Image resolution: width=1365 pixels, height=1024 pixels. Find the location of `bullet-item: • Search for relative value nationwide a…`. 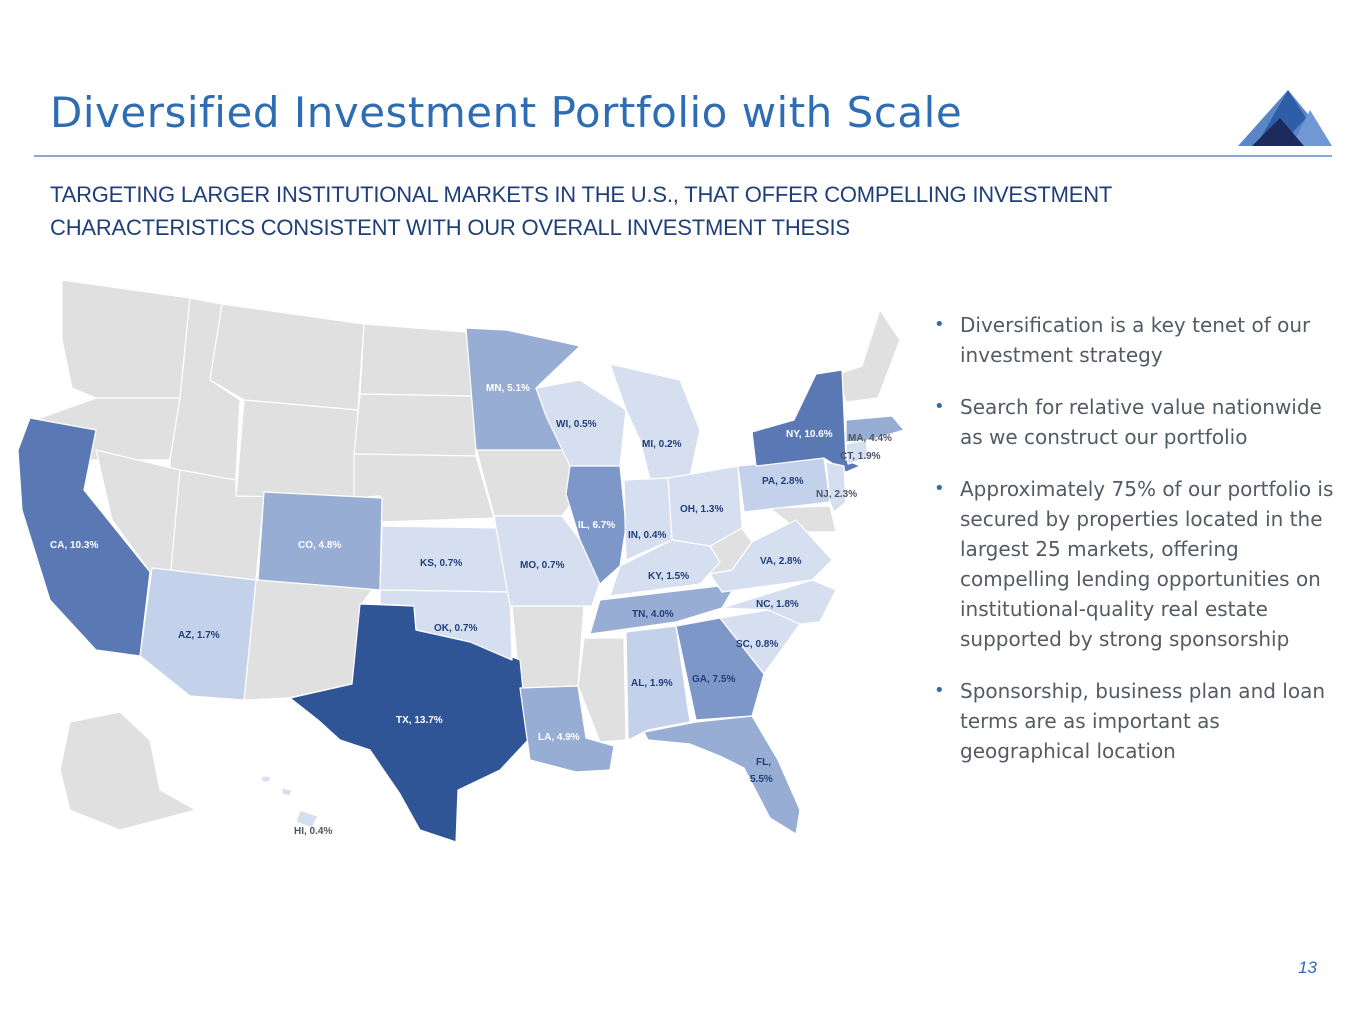

bullet-item: • Search for relative value nationwide a… is located at coordinates (1137, 422).